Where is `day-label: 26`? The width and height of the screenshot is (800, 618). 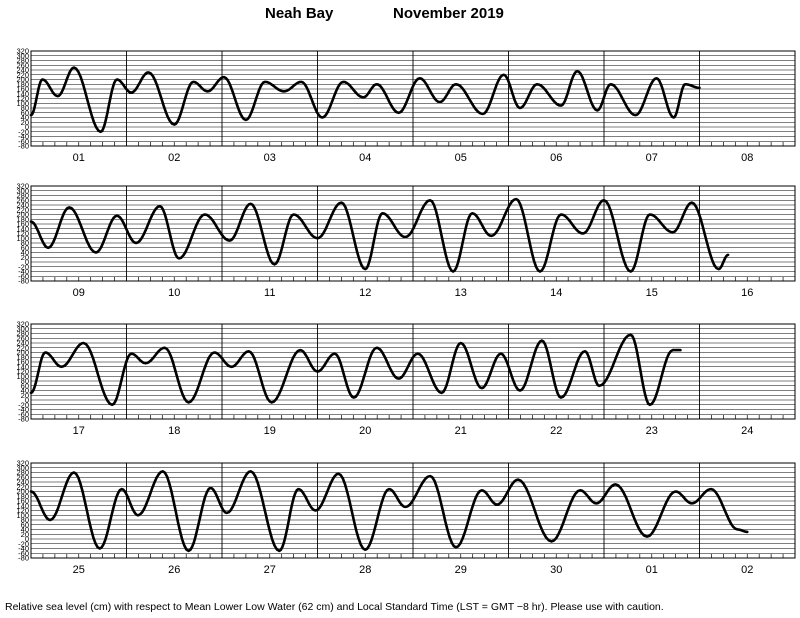
day-label: 26 is located at coordinates (174, 570).